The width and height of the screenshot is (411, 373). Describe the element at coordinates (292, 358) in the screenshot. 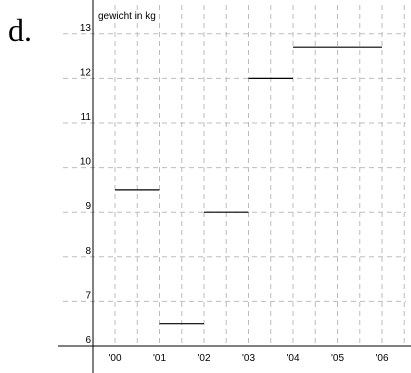

I see `x-tick-label: '04` at that location.